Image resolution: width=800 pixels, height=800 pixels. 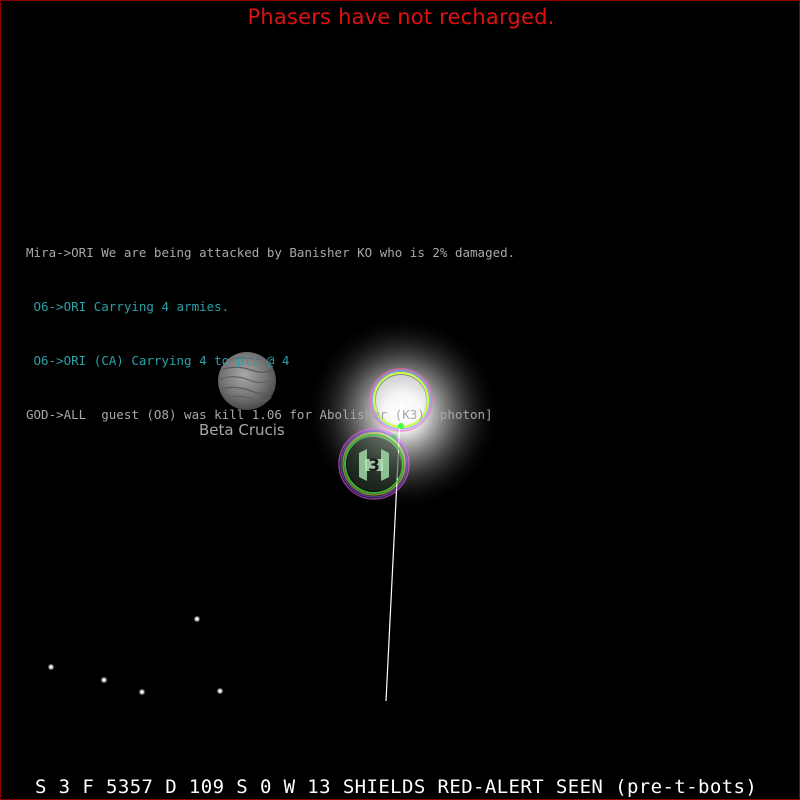 I want to click on enemy-ship-number: 3, so click(x=374, y=466).